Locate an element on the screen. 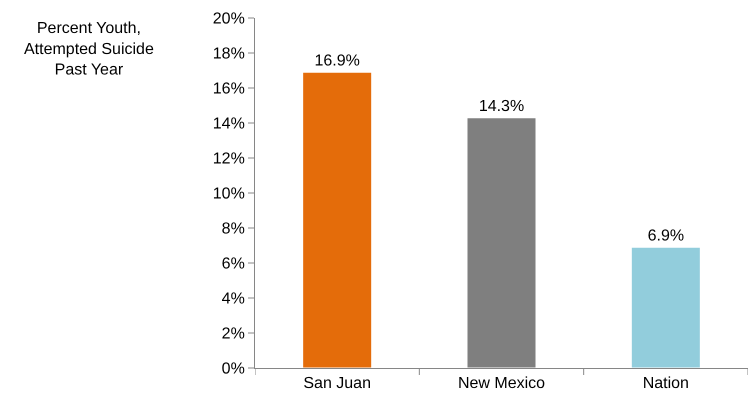 This screenshot has width=753, height=413. y-tick-label: 14% is located at coordinates (228, 124).